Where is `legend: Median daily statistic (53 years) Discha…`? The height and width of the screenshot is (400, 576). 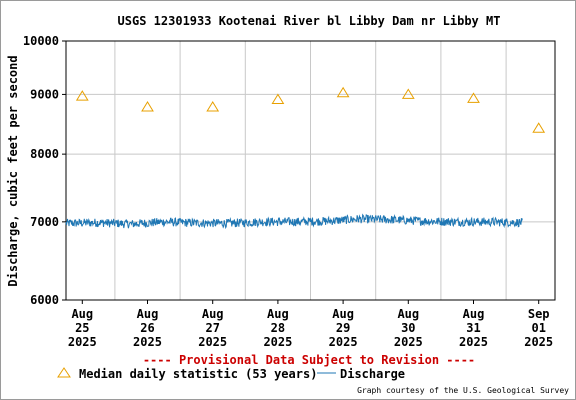 legend: Median daily statistic (53 years) Discha… is located at coordinates (231, 374).